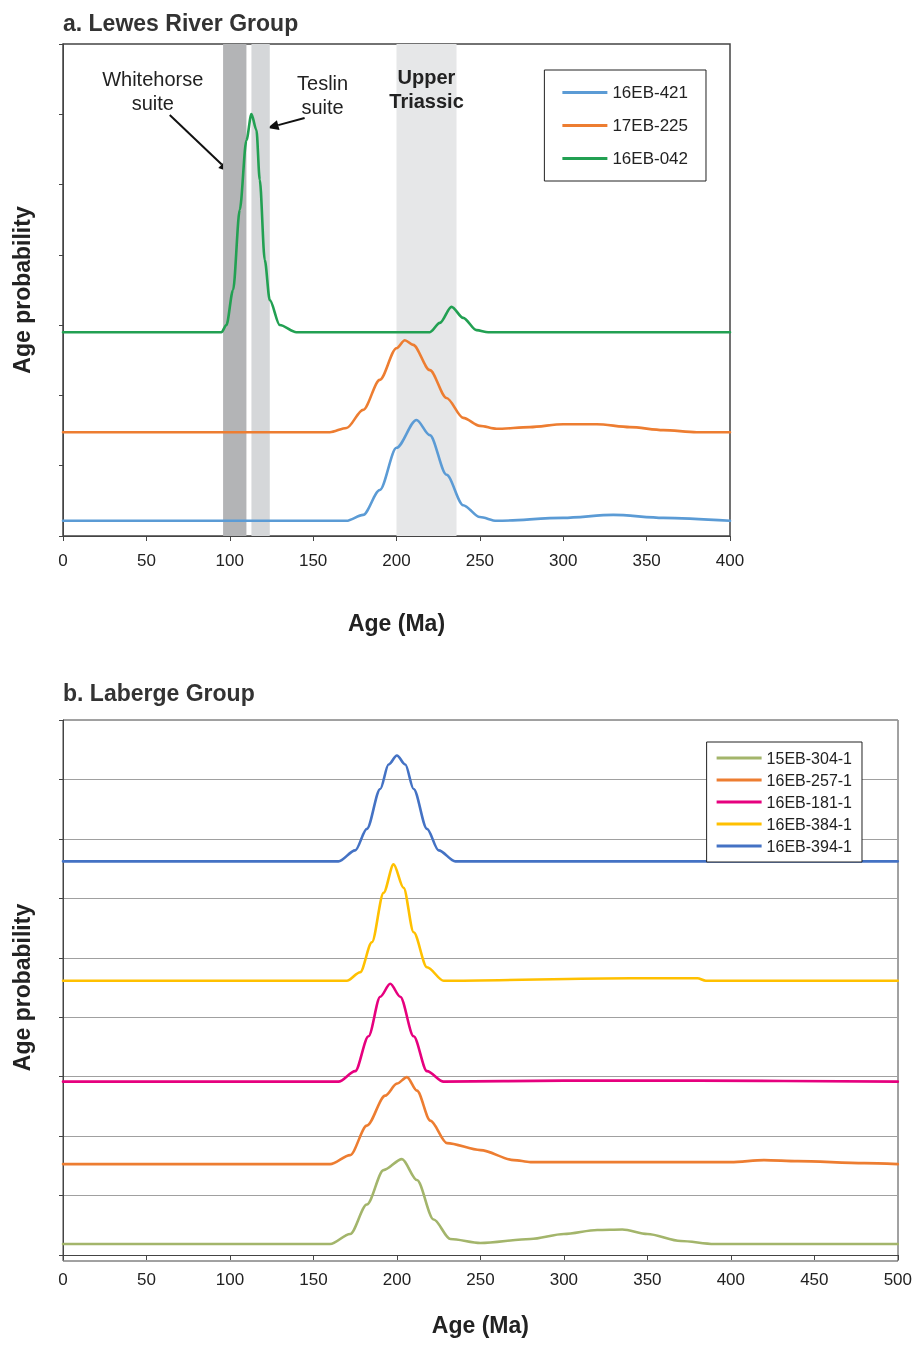 This screenshot has width=915, height=1351. Describe the element at coordinates (814, 1279) in the screenshot. I see `x-tick-label: 450` at that location.